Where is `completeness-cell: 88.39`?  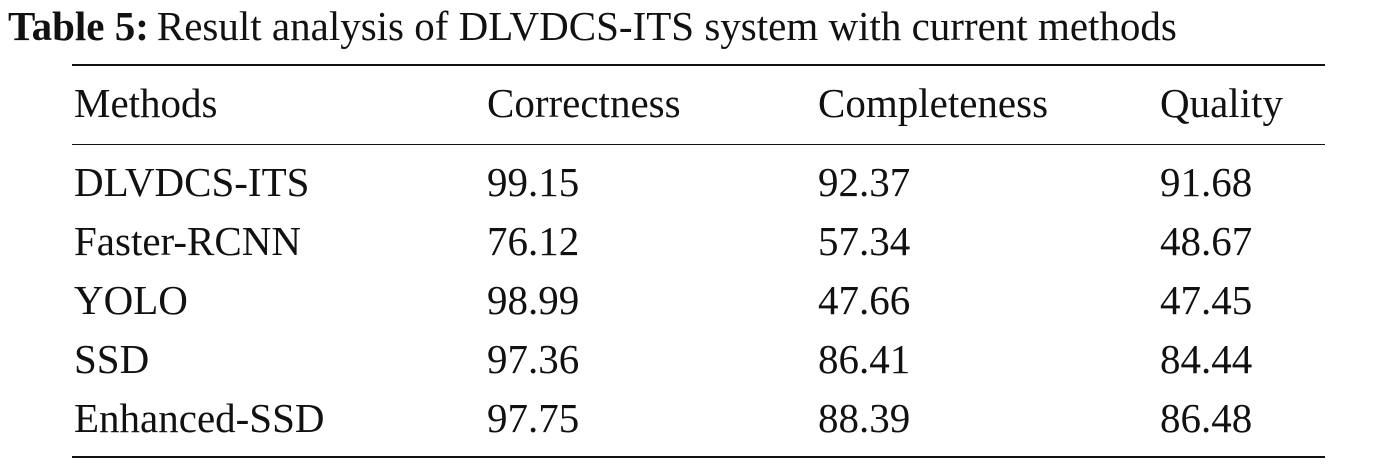
completeness-cell: 88.39 is located at coordinates (864, 418).